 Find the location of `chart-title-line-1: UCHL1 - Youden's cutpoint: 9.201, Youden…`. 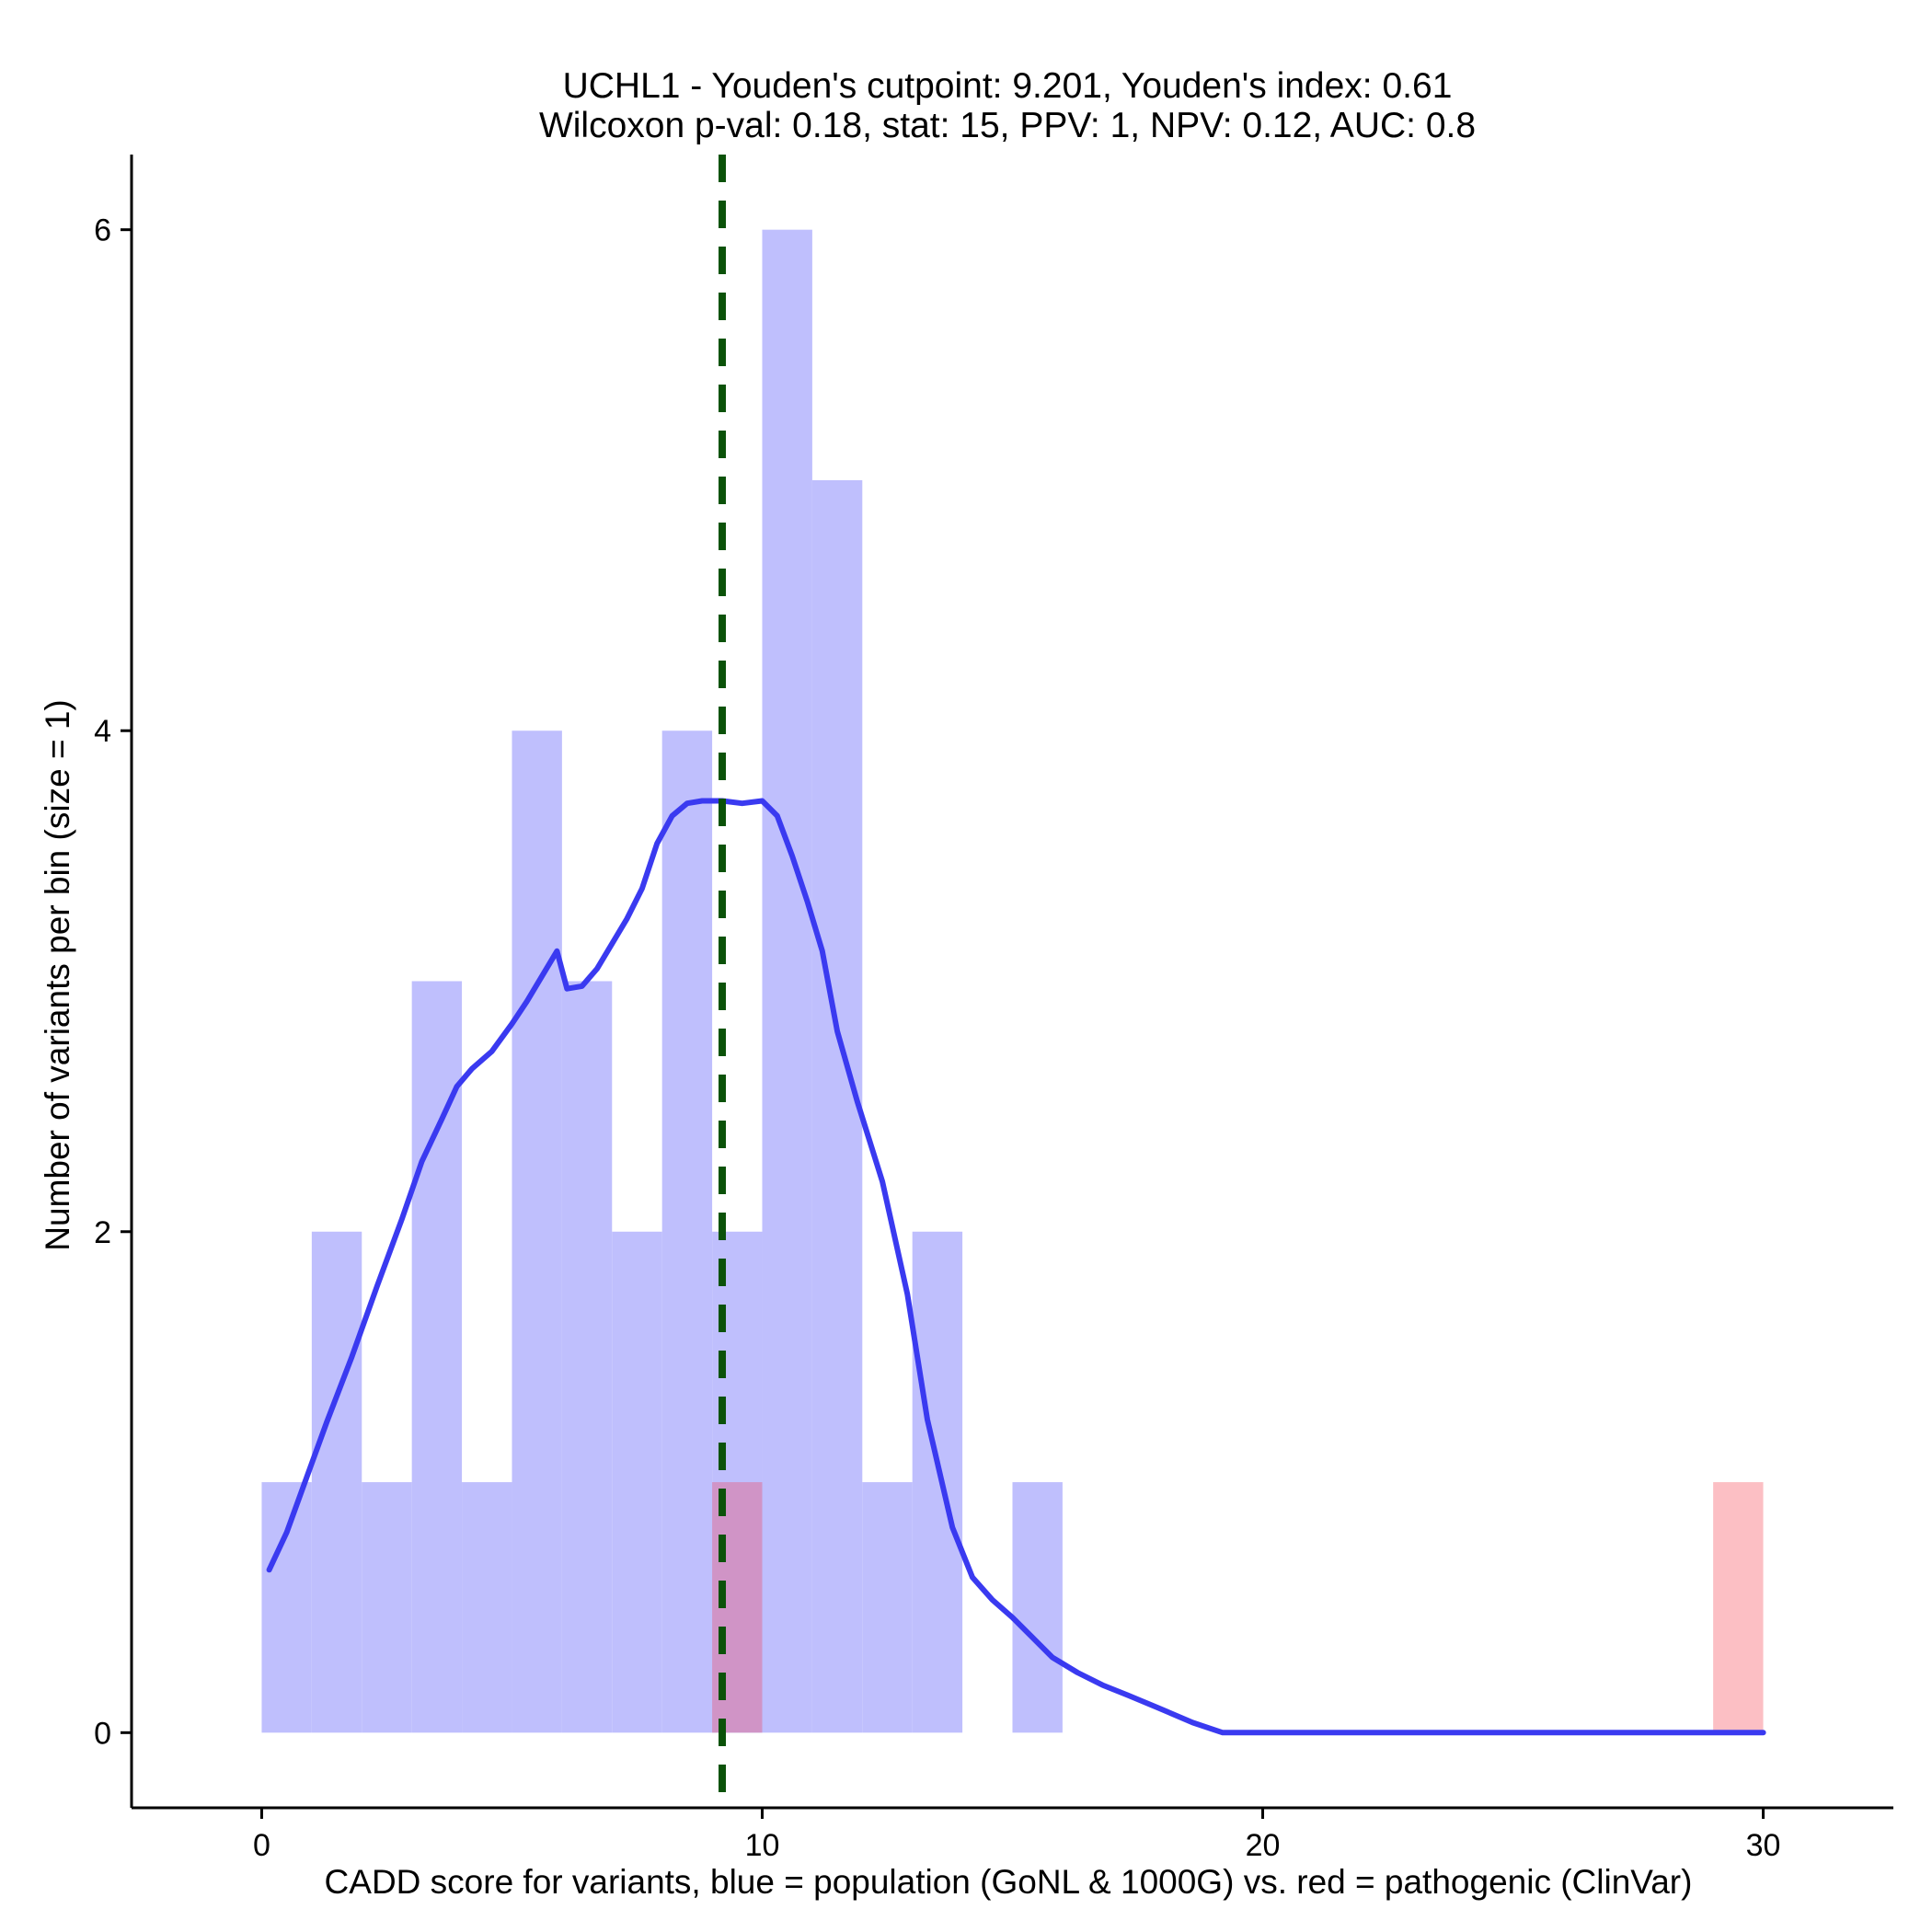

chart-title-line-1: UCHL1 - Youden's cutpoint: 9.201, Youden… is located at coordinates (1008, 86).